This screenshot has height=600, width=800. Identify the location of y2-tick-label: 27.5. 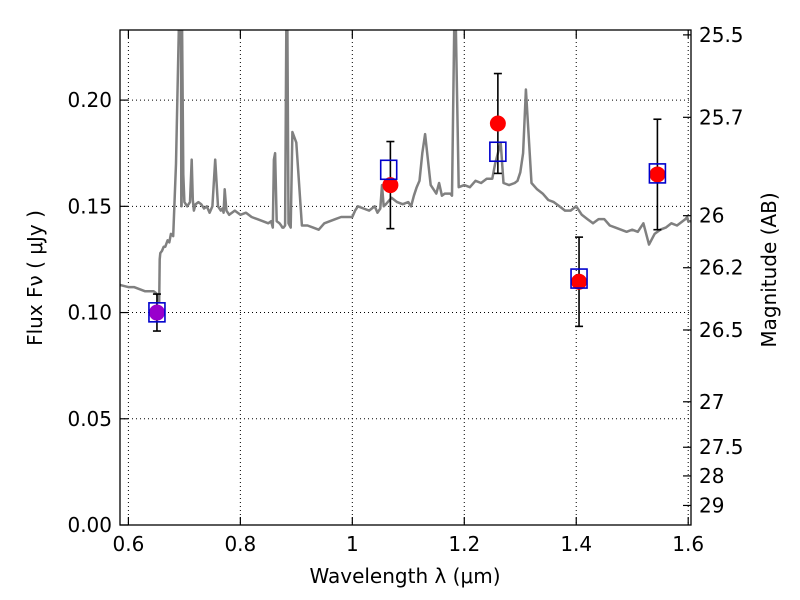
(721, 447).